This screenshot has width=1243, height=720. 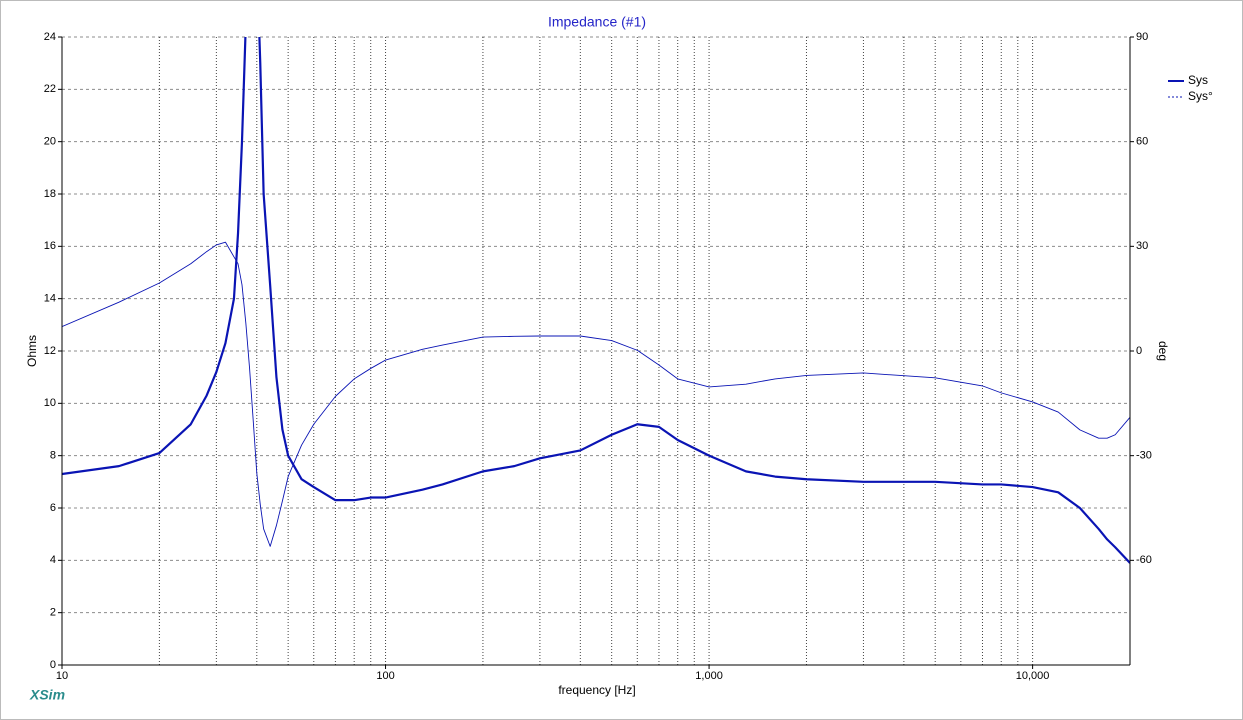 I want to click on y-tick-label: 8, so click(x=53, y=456).